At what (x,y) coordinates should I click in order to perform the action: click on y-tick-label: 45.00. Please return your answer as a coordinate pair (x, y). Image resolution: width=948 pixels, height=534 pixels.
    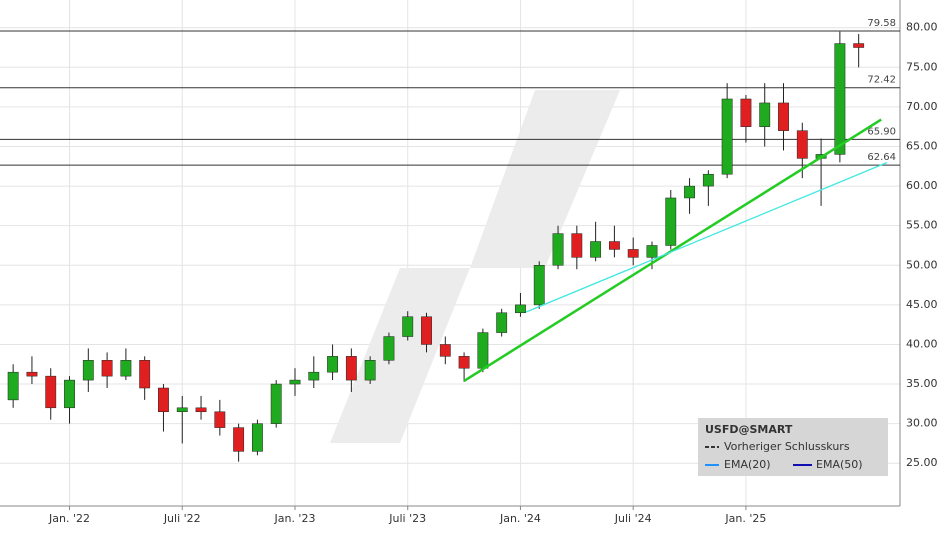
    Looking at the image, I should click on (922, 304).